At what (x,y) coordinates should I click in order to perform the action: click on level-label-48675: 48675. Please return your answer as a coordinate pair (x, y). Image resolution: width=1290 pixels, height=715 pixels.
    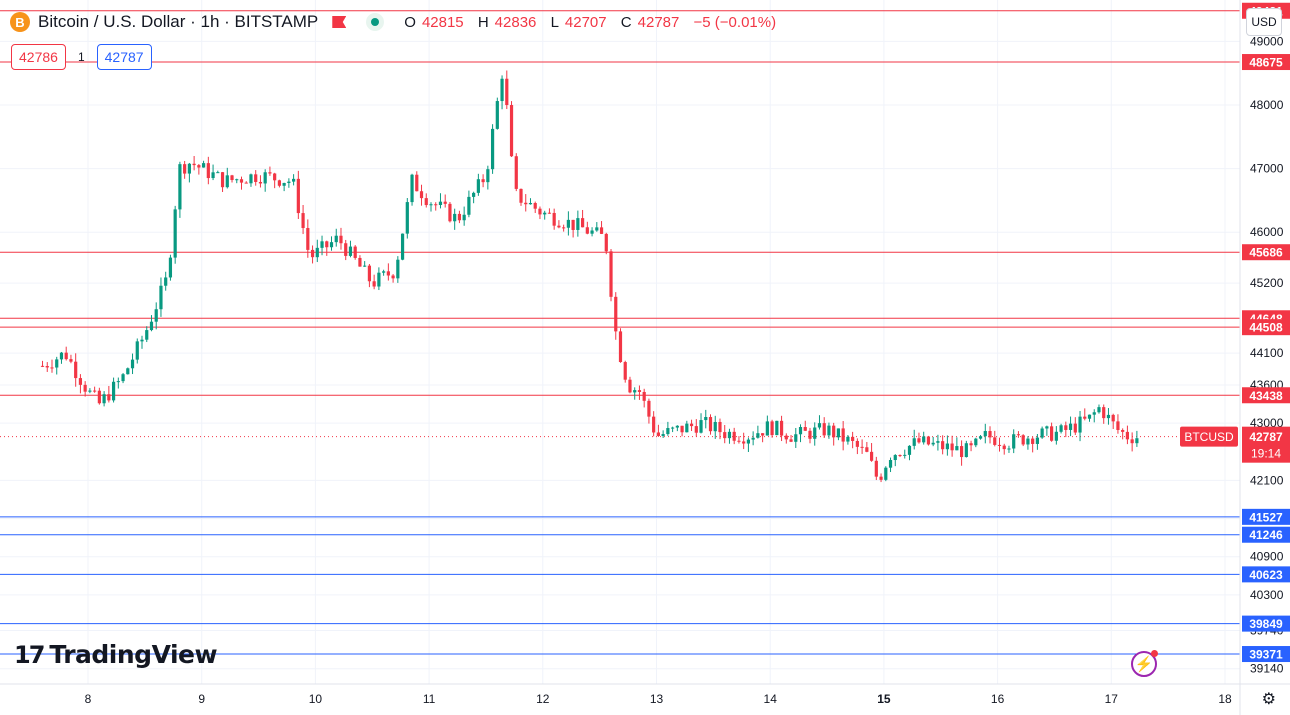
    Looking at the image, I should click on (1266, 63).